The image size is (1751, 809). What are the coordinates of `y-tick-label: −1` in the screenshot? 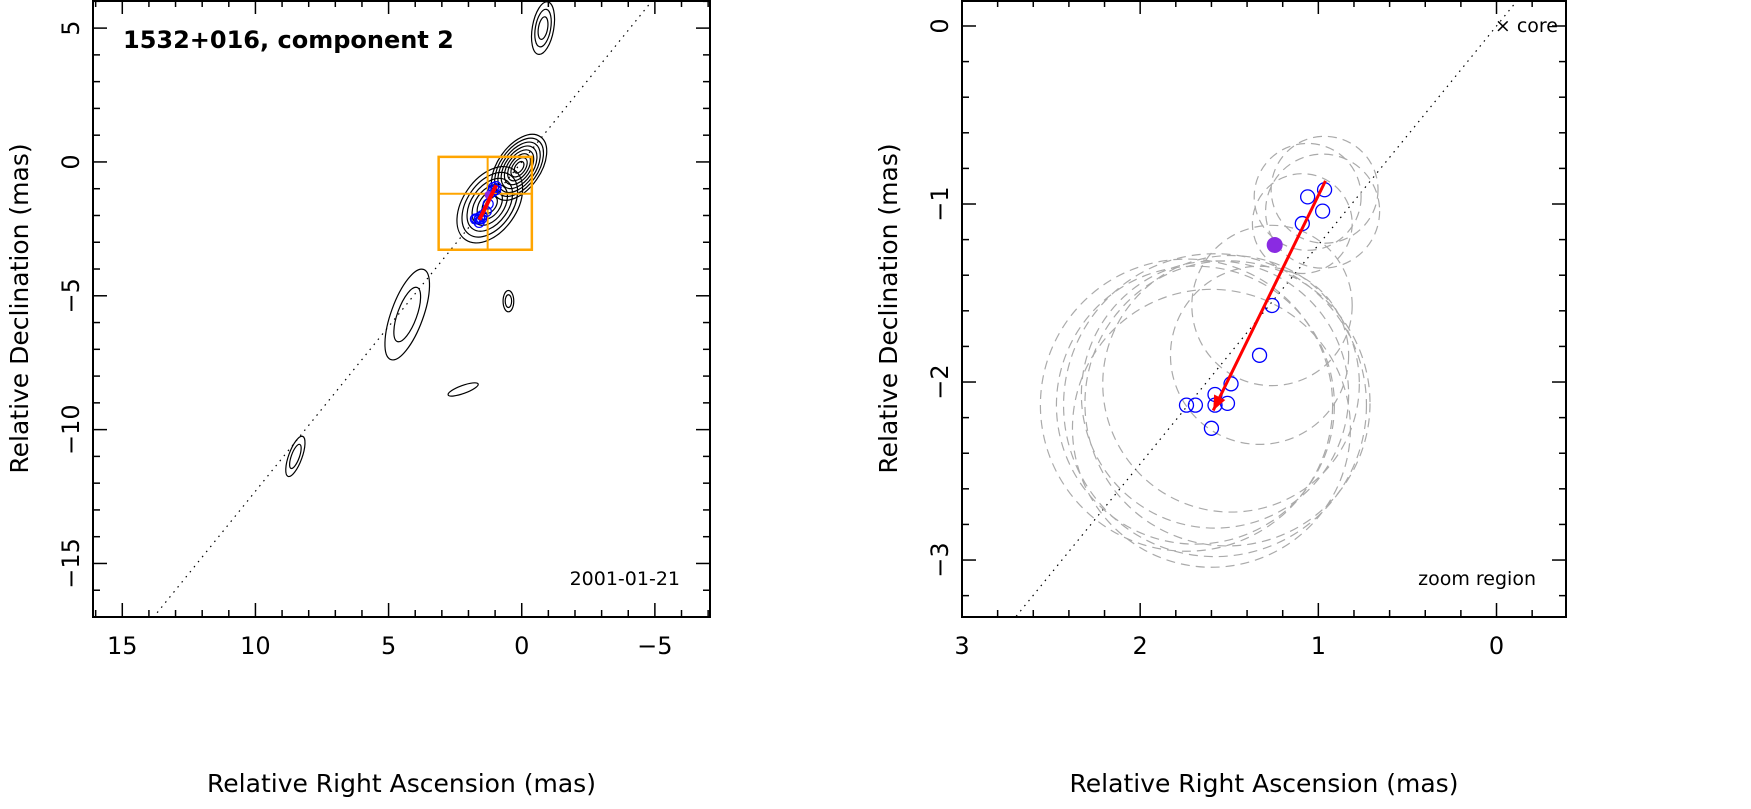 It's located at (940, 203).